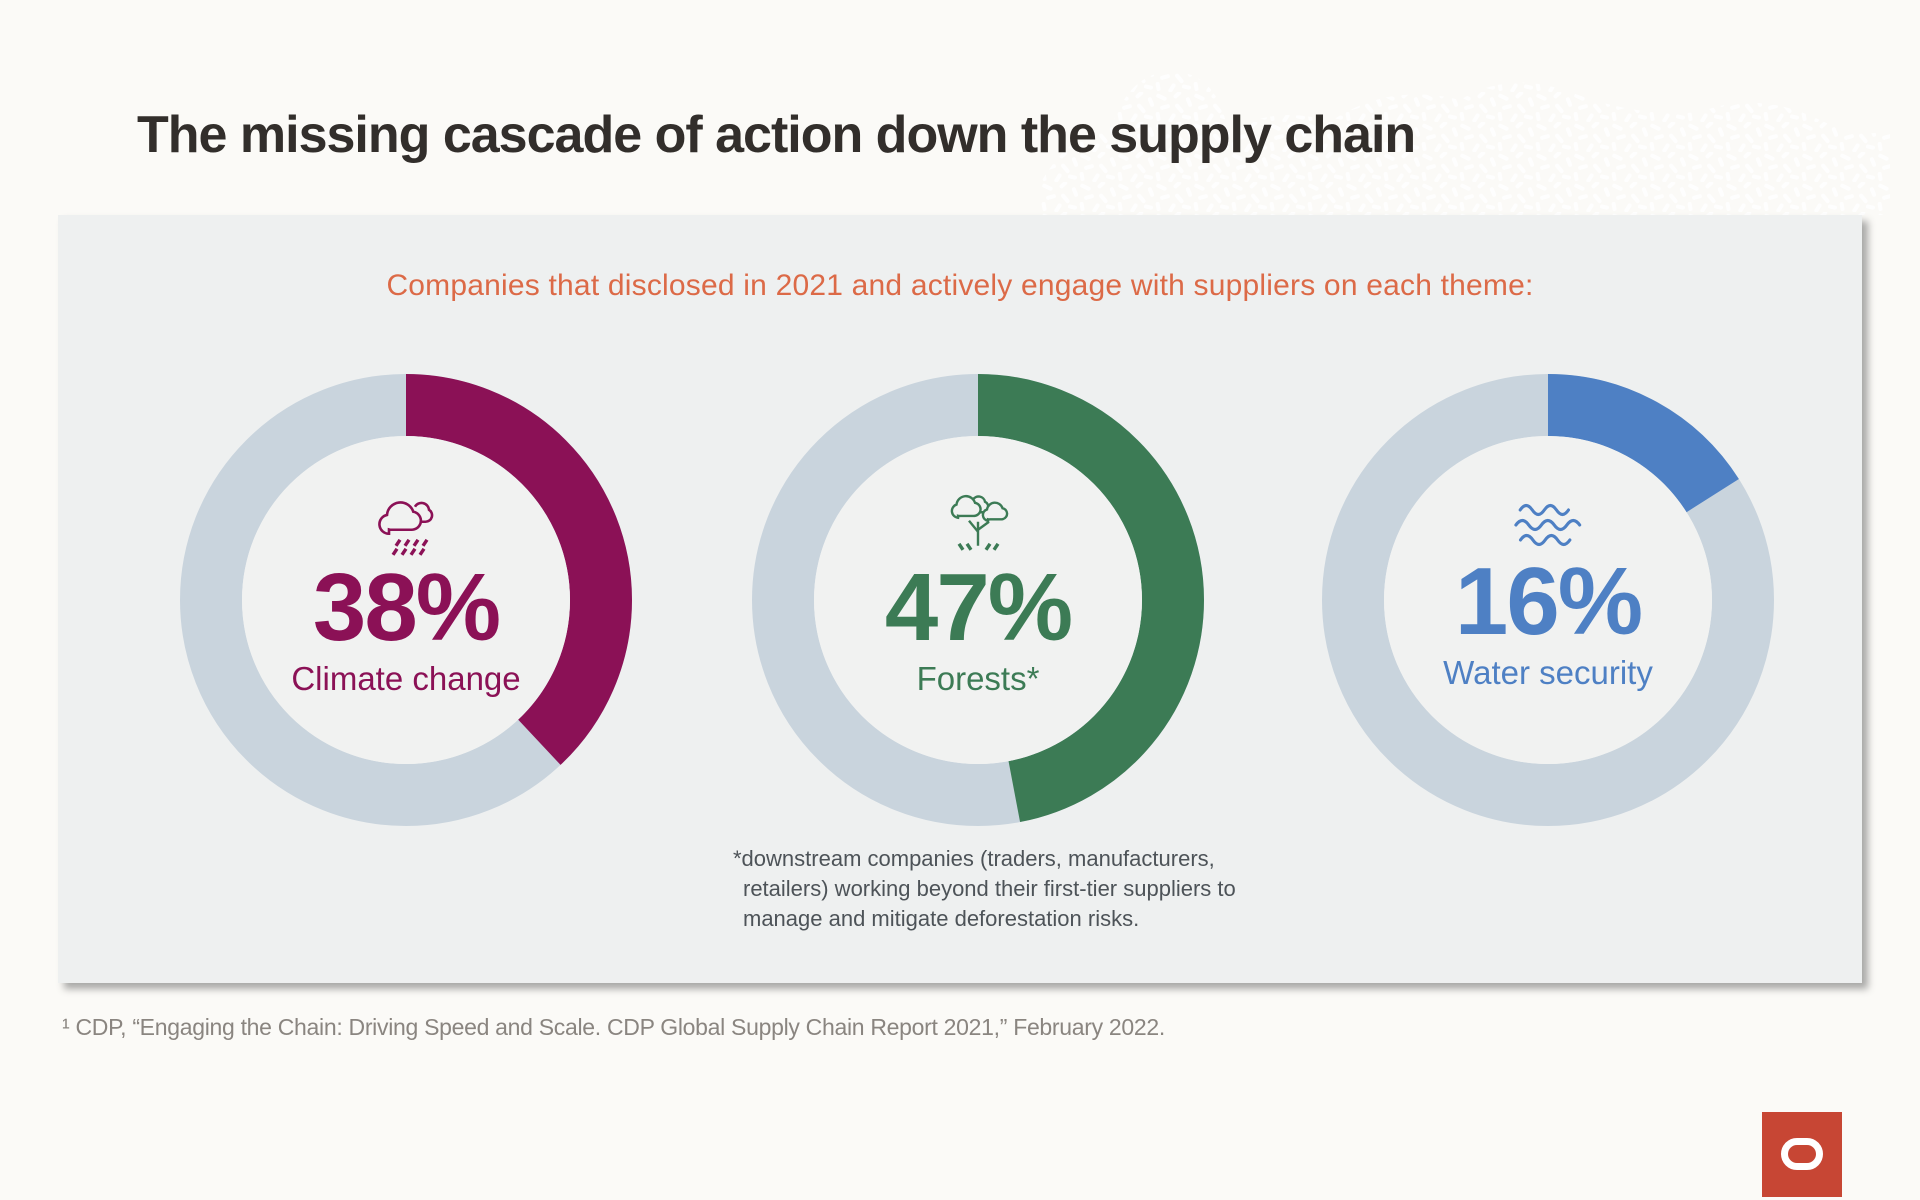 Image resolution: width=1920 pixels, height=1200 pixels. Describe the element at coordinates (406, 679) in the screenshot. I see `donut-label: Climate change` at that location.